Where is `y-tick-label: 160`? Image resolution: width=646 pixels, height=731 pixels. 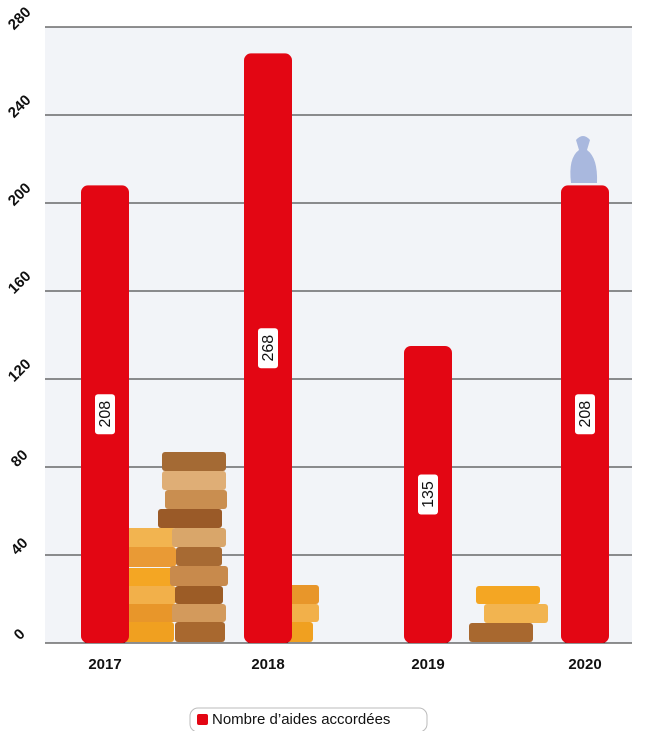 y-tick-label: 160 is located at coordinates (20, 283).